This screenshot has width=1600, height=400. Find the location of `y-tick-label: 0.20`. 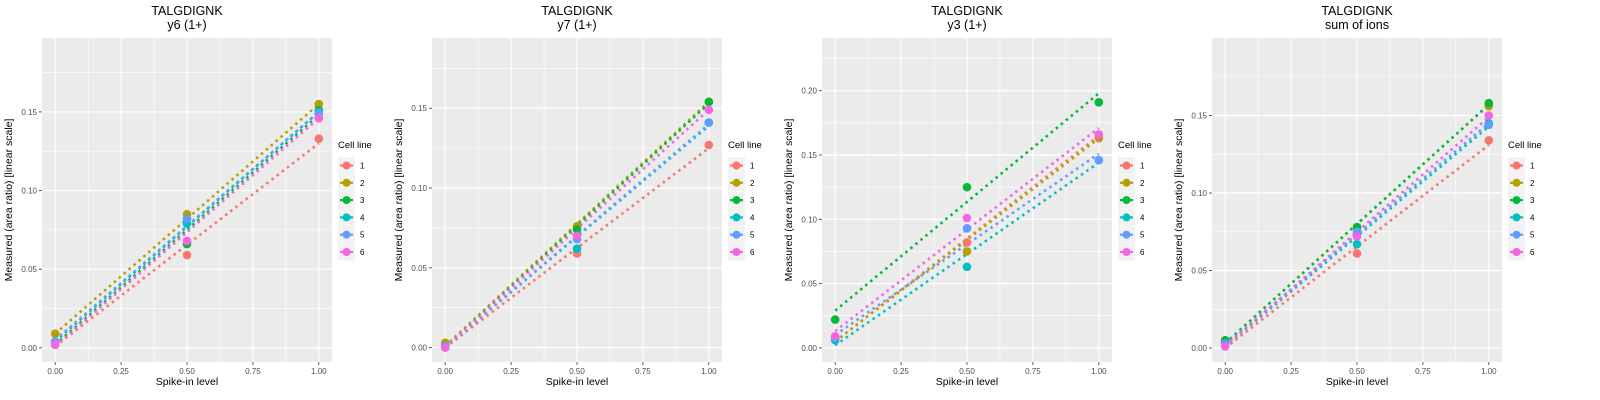

y-tick-label: 0.20 is located at coordinates (809, 91).